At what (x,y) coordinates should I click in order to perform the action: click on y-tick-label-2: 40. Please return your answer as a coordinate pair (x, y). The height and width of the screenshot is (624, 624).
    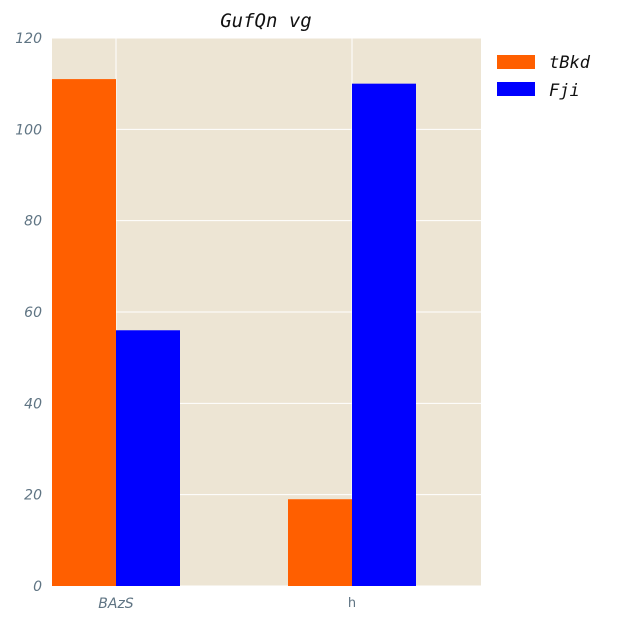
    Looking at the image, I should click on (33, 404).